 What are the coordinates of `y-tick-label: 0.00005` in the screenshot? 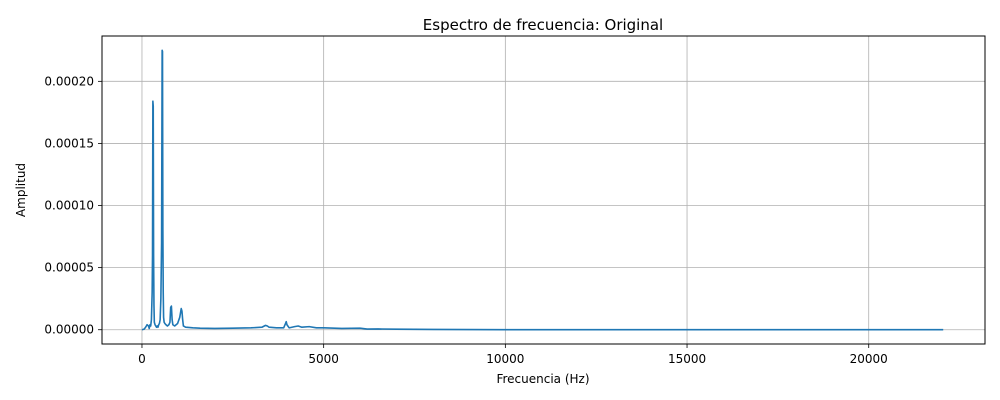 It's located at (69, 268).